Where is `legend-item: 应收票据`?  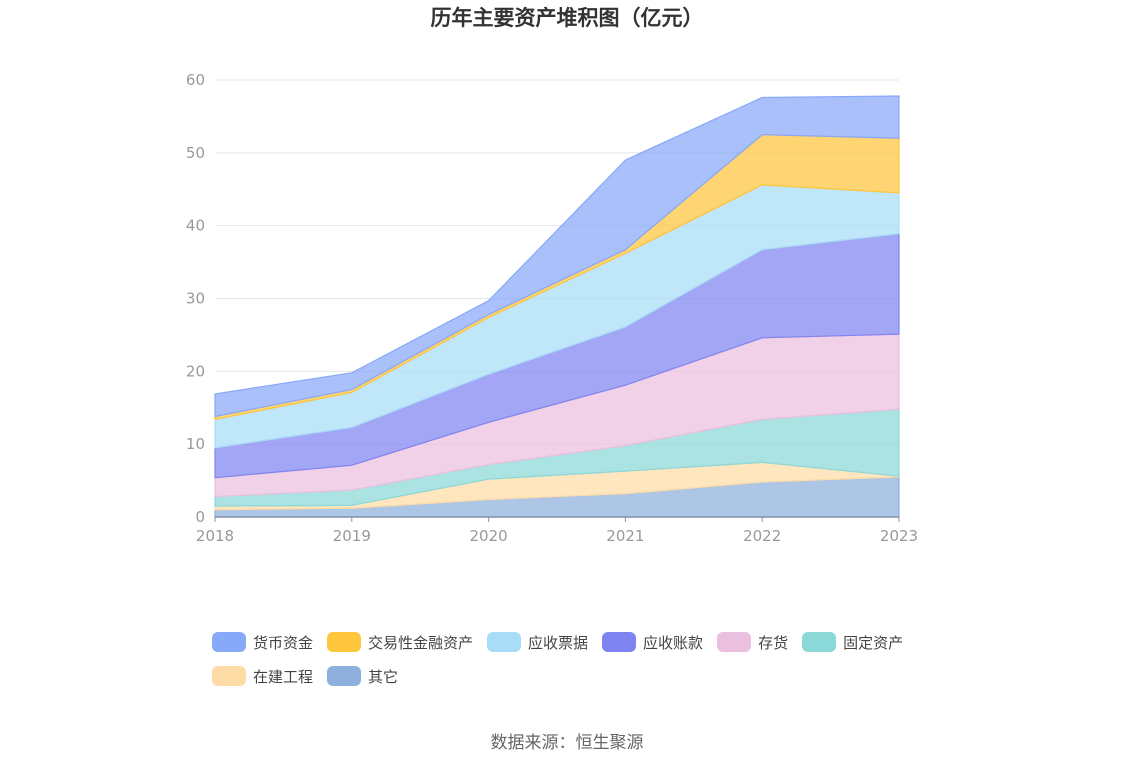 legend-item: 应收票据 is located at coordinates (537, 642).